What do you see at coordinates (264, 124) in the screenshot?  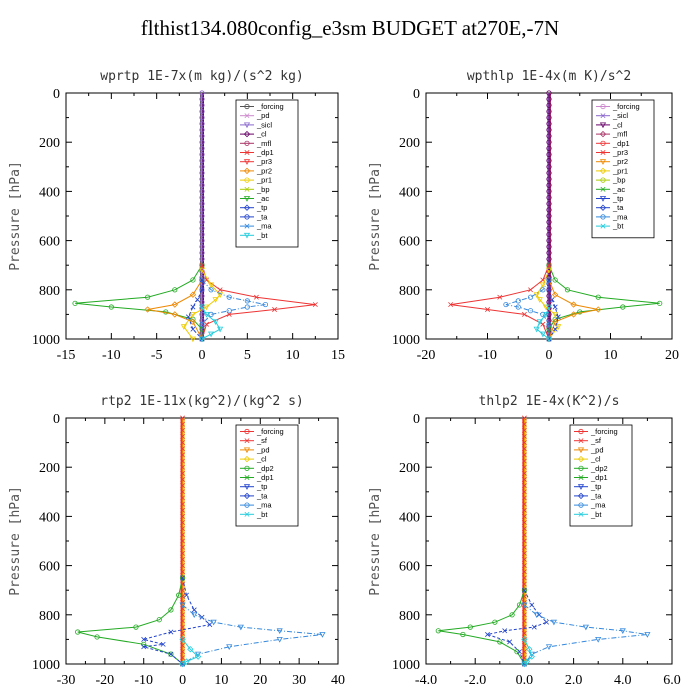 I see `legend-label: _sicl` at bounding box center [264, 124].